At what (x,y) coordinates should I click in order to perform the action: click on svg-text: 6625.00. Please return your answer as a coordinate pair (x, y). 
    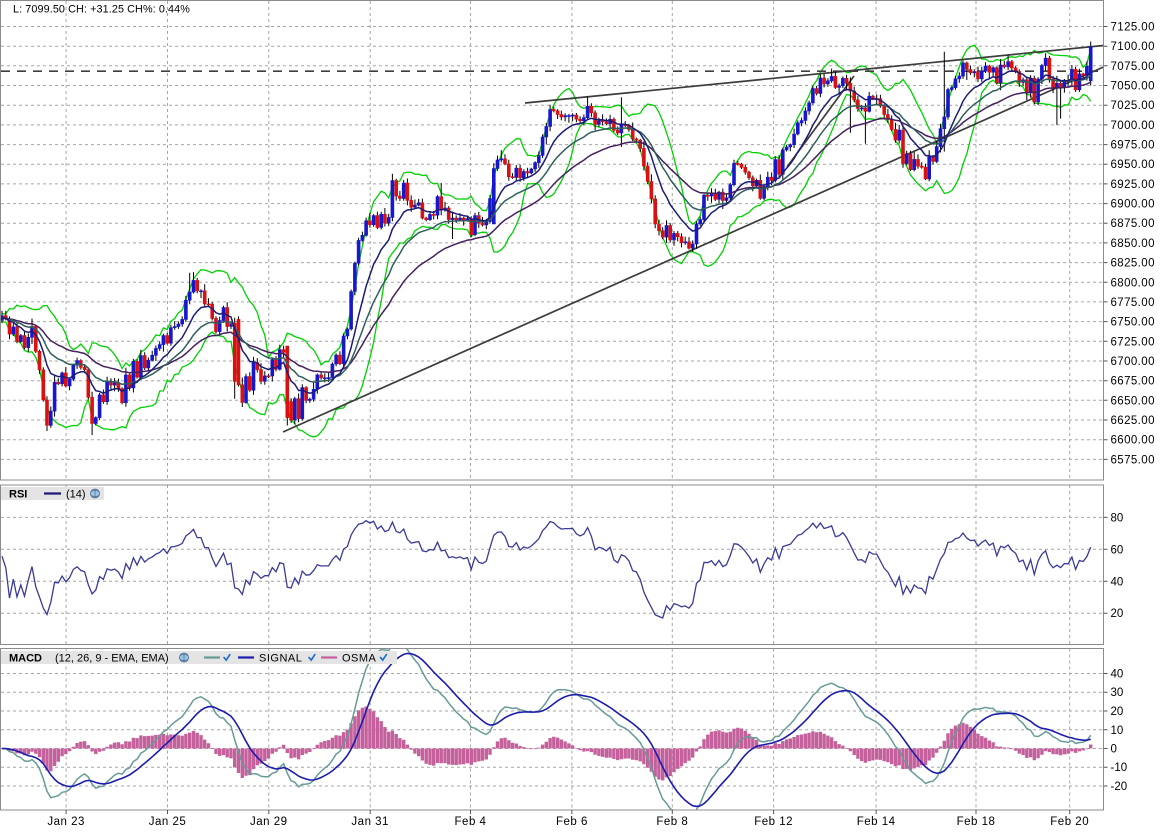
    Looking at the image, I should click on (1133, 421).